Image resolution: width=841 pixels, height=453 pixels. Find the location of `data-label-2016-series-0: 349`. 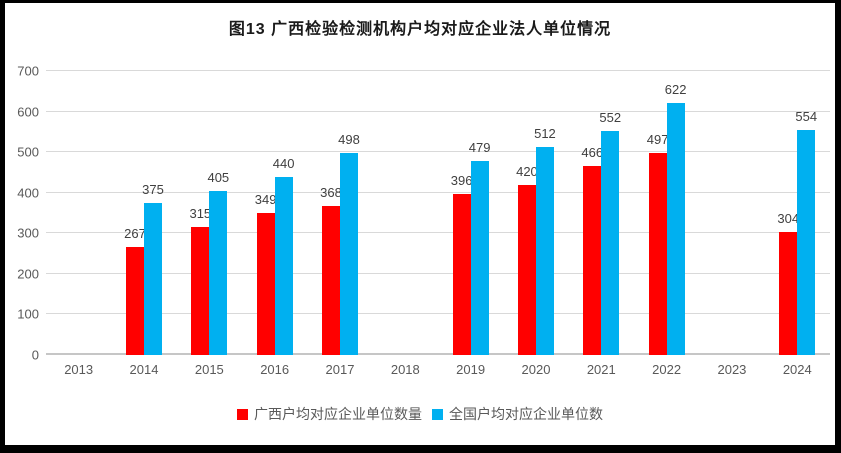

data-label-2016-series-0: 349 is located at coordinates (265, 200).